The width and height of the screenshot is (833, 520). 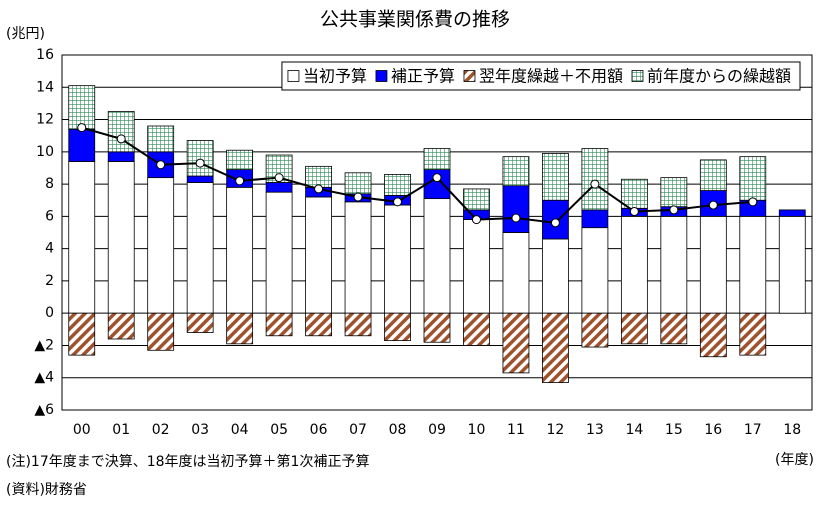 I want to click on y-tick-label: ▲2, so click(x=44, y=345).